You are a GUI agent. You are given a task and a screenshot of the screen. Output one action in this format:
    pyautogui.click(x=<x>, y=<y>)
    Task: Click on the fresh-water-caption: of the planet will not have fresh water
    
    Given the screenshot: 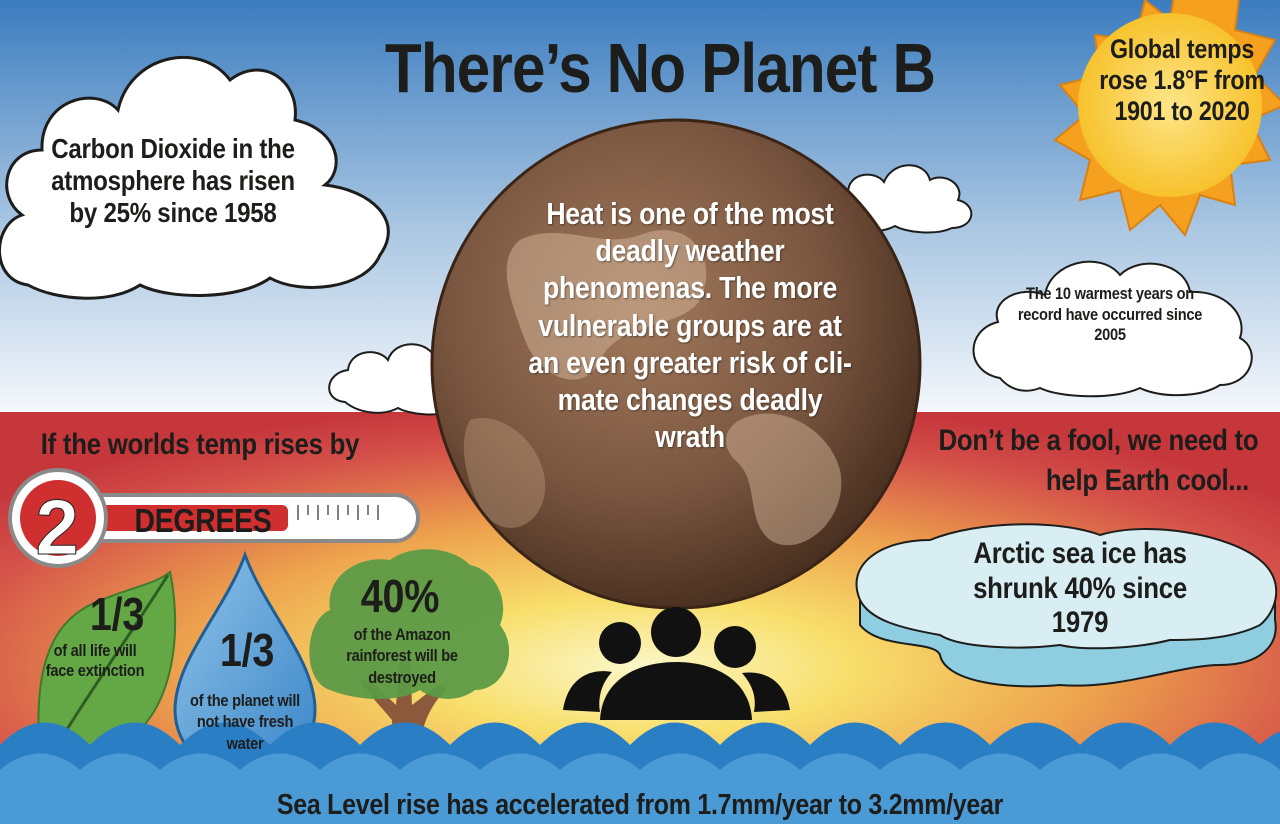 What is the action you would take?
    pyautogui.click(x=245, y=722)
    